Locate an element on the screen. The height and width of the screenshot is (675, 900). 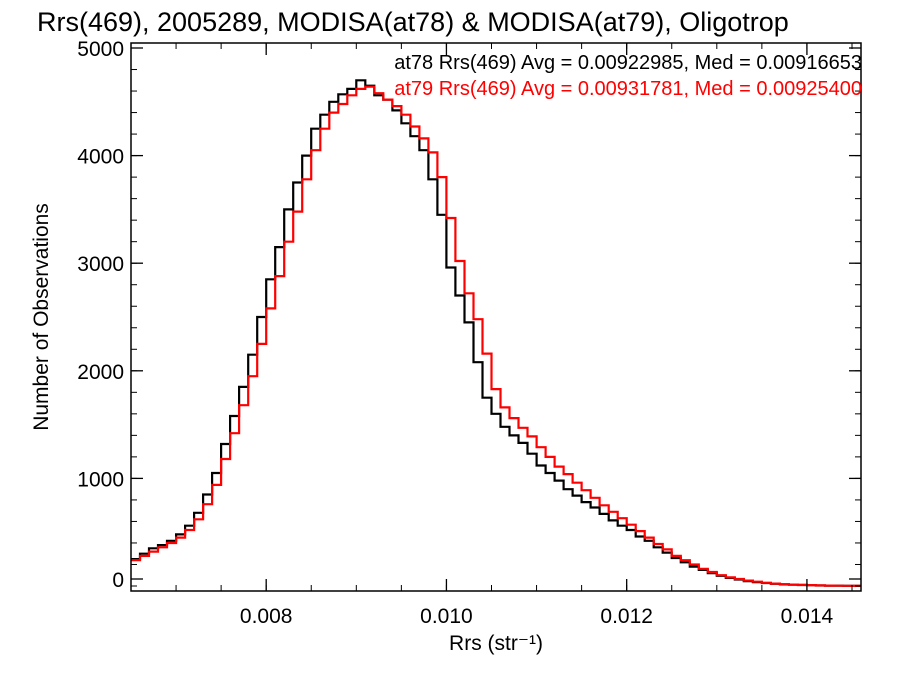
x-tick-label: 0.010 is located at coordinates (446, 616).